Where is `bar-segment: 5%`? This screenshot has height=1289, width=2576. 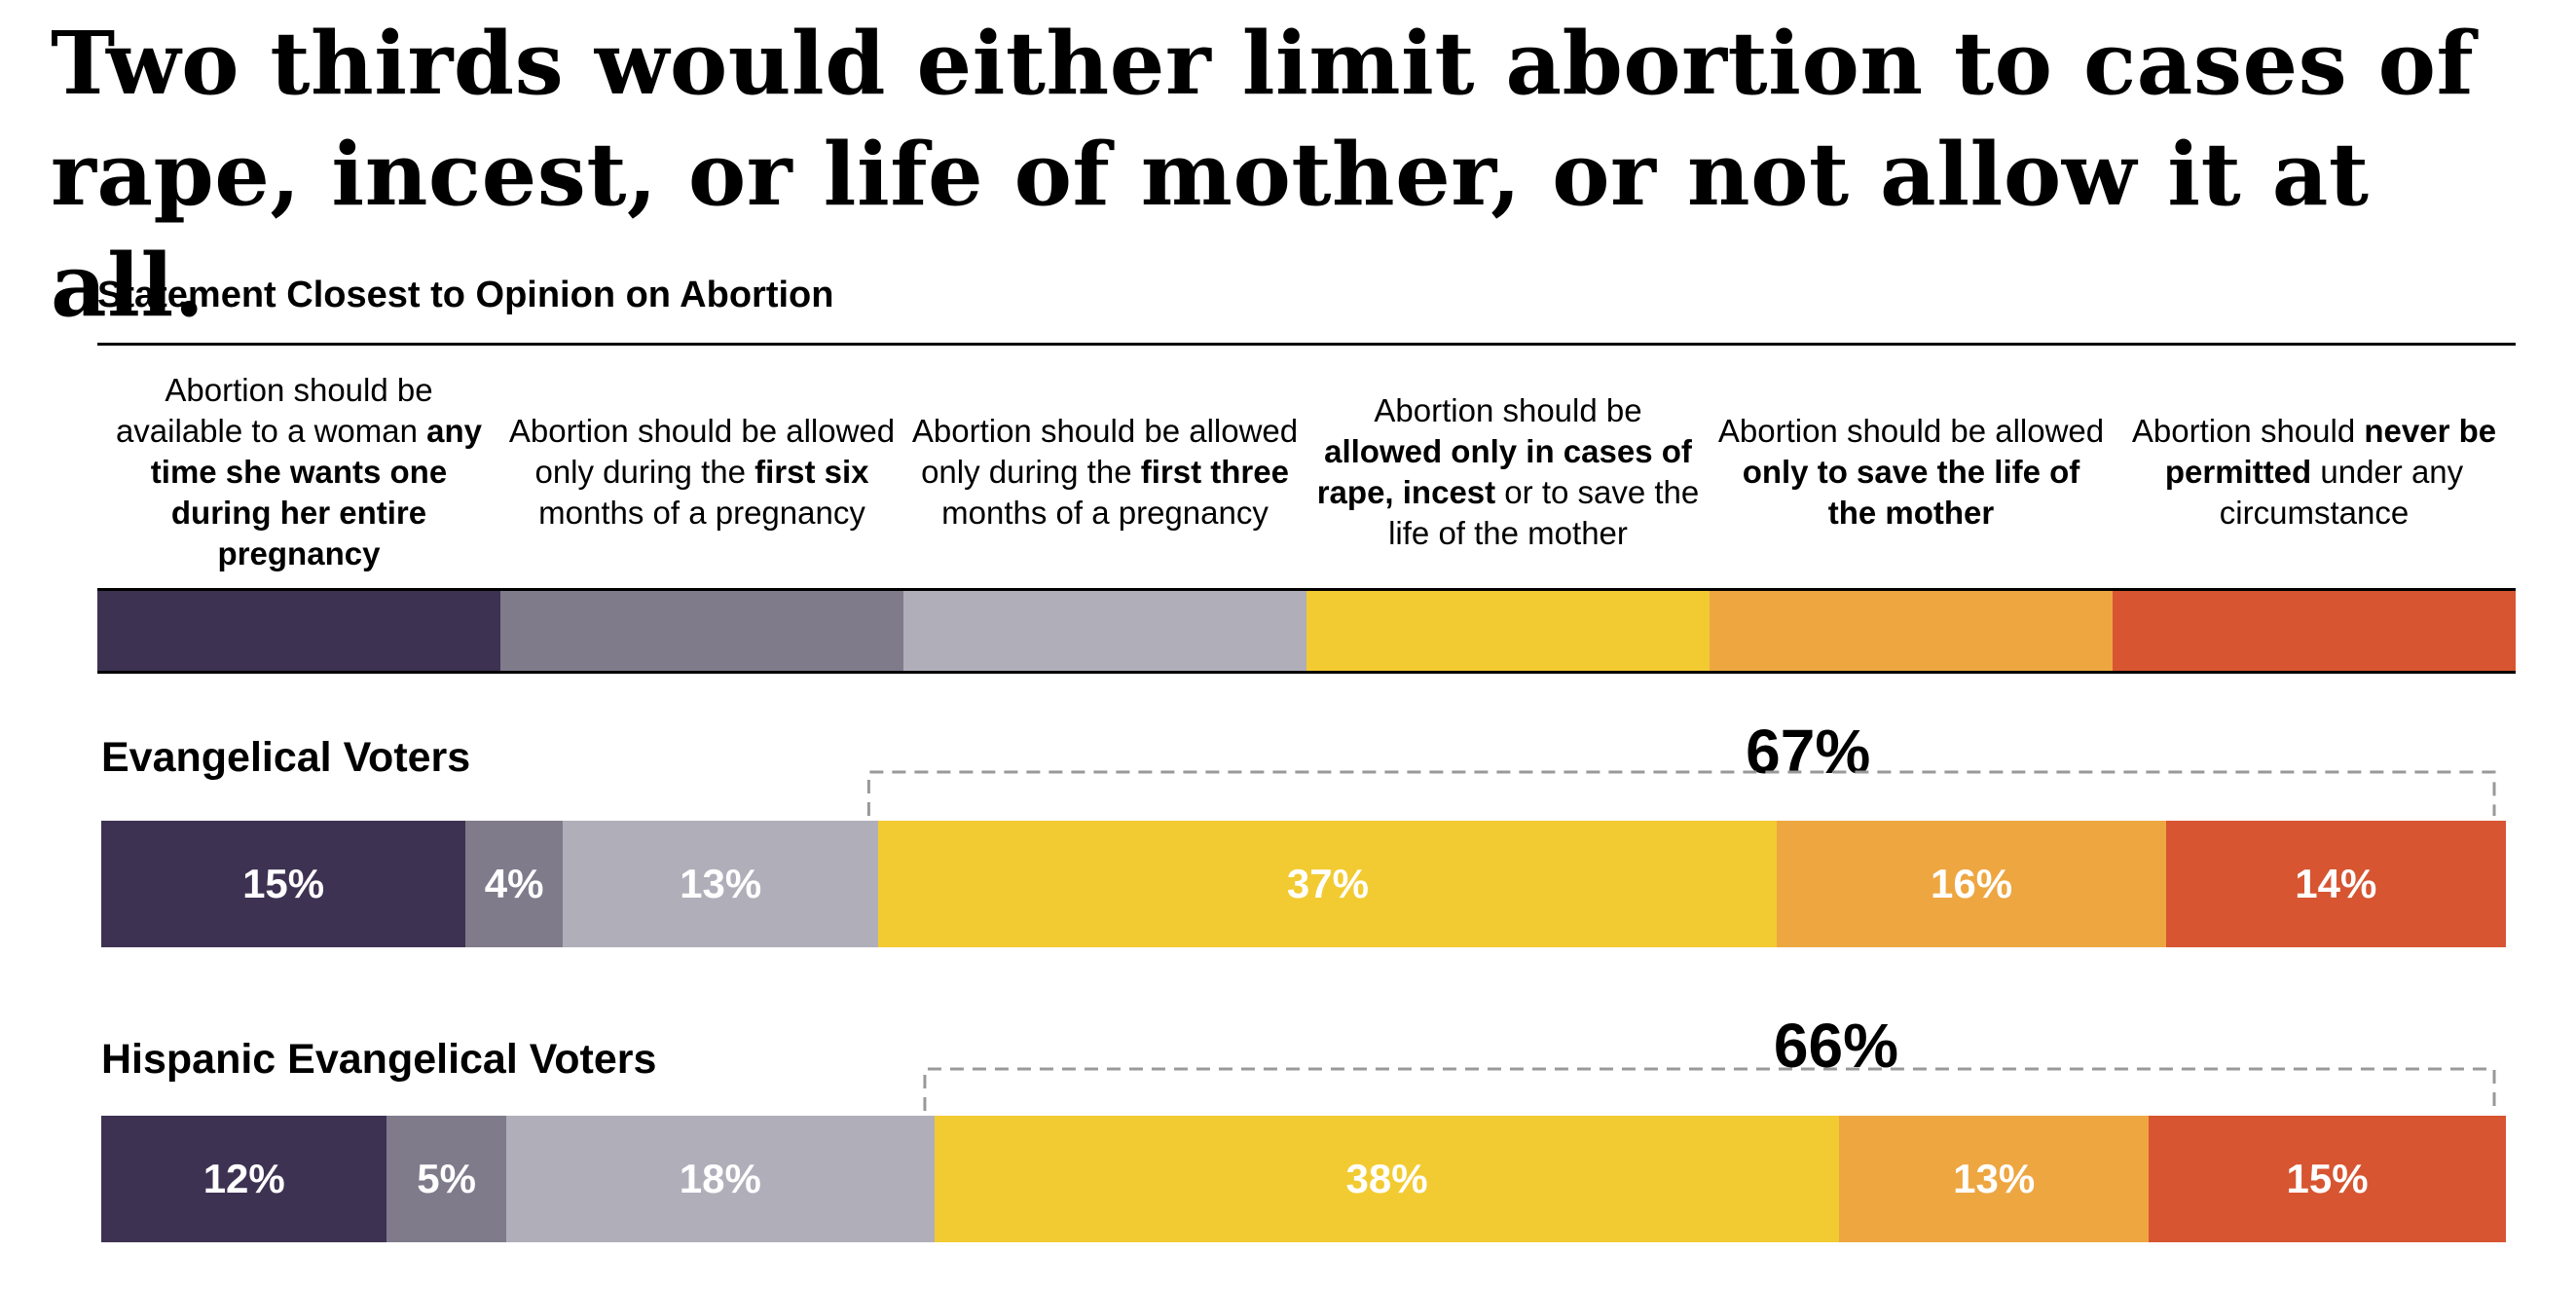
bar-segment: 5% is located at coordinates (446, 1179).